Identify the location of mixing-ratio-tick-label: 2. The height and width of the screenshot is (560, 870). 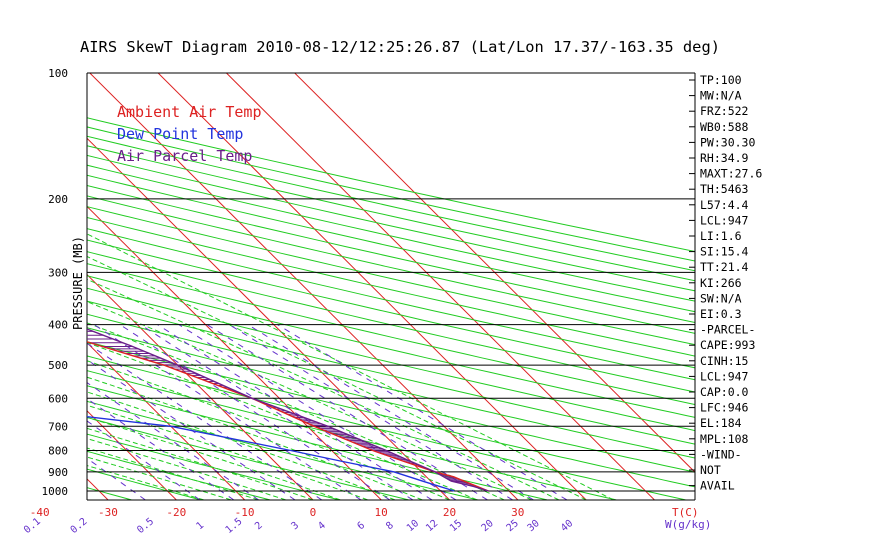
(259, 526).